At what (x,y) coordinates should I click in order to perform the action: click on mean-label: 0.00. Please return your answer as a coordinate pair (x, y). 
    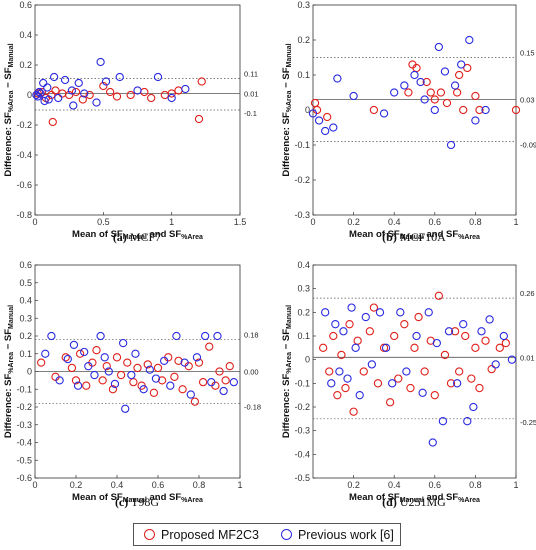
    Looking at the image, I should click on (251, 372).